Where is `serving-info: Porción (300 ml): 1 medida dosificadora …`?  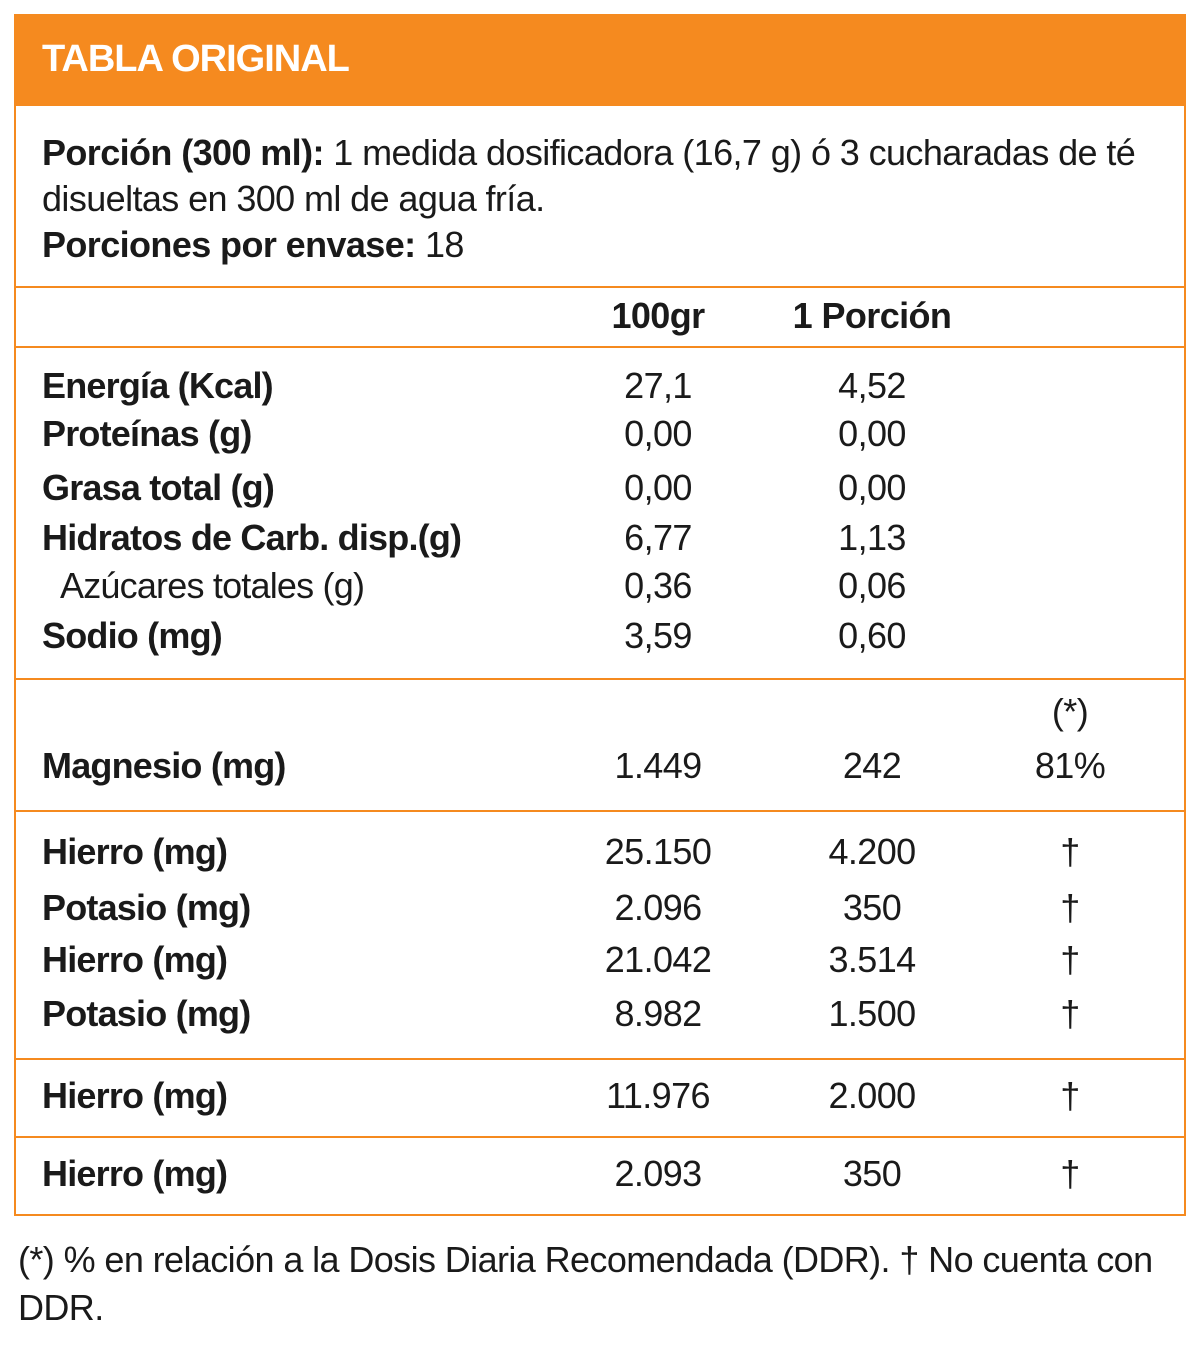
serving-info: Porción (300 ml): 1 medida dosificadora … is located at coordinates (609, 199).